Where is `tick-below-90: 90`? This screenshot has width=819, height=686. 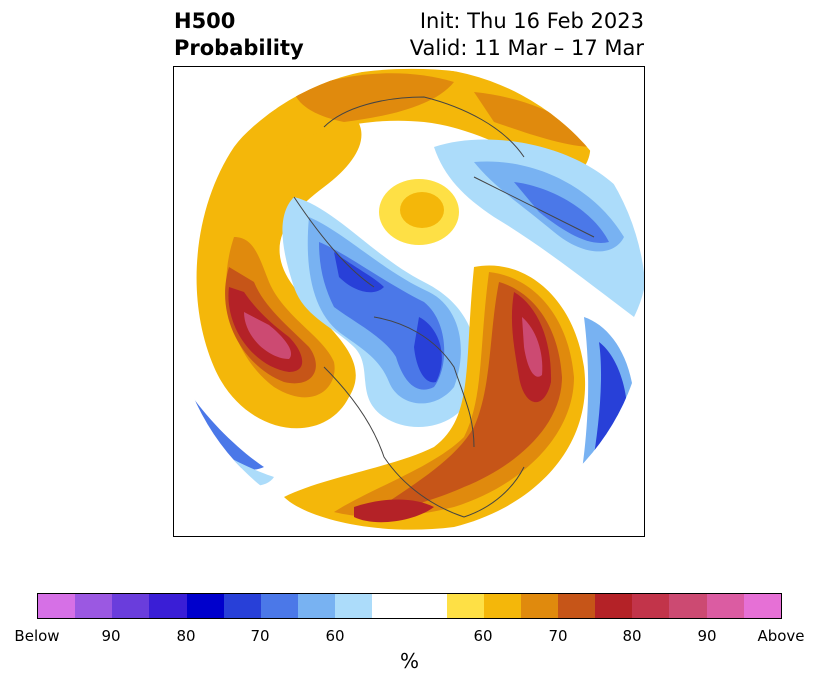 tick-below-90: 90 is located at coordinates (111, 636).